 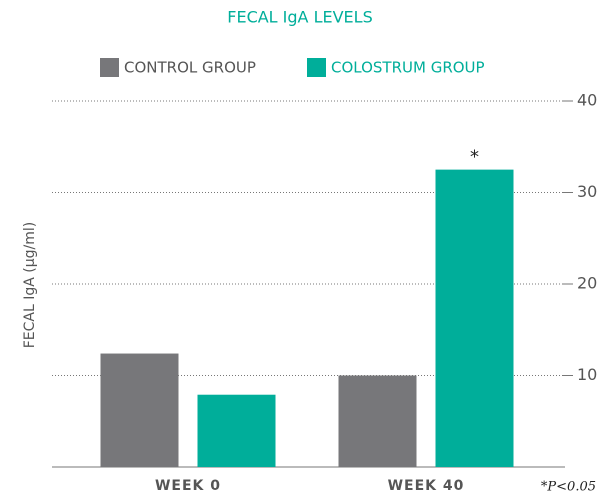 I want to click on y-tick-label: 20, so click(x=587, y=283).